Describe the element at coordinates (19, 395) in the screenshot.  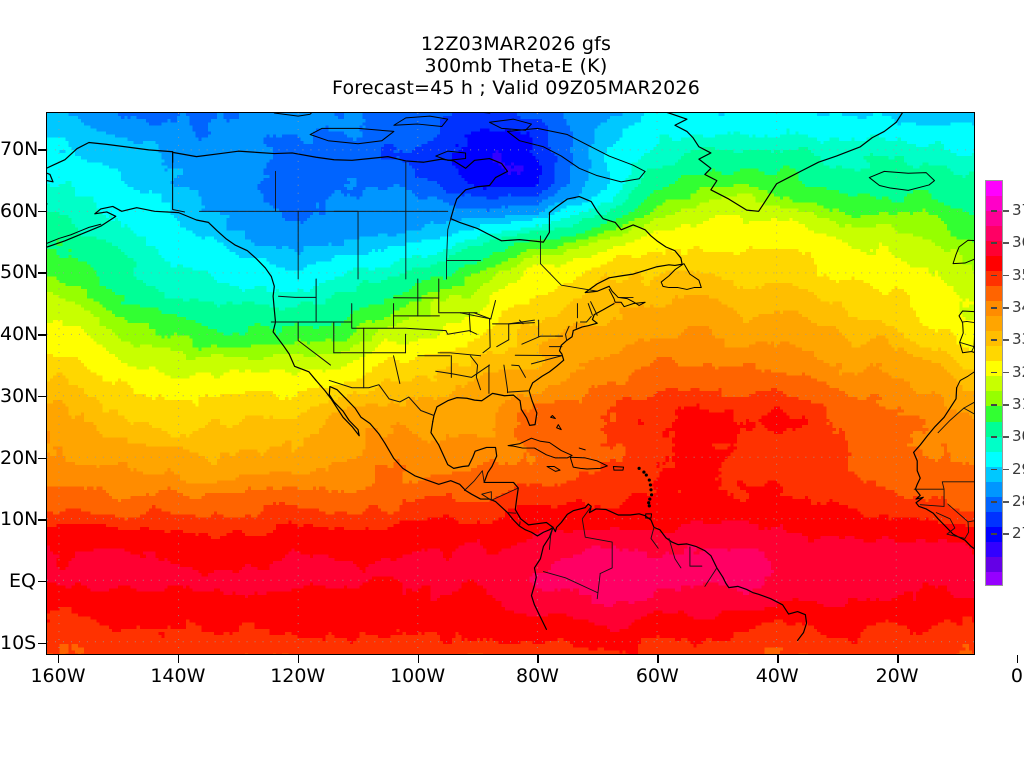
I see `y-axis-tick-label-30n: 30N` at that location.